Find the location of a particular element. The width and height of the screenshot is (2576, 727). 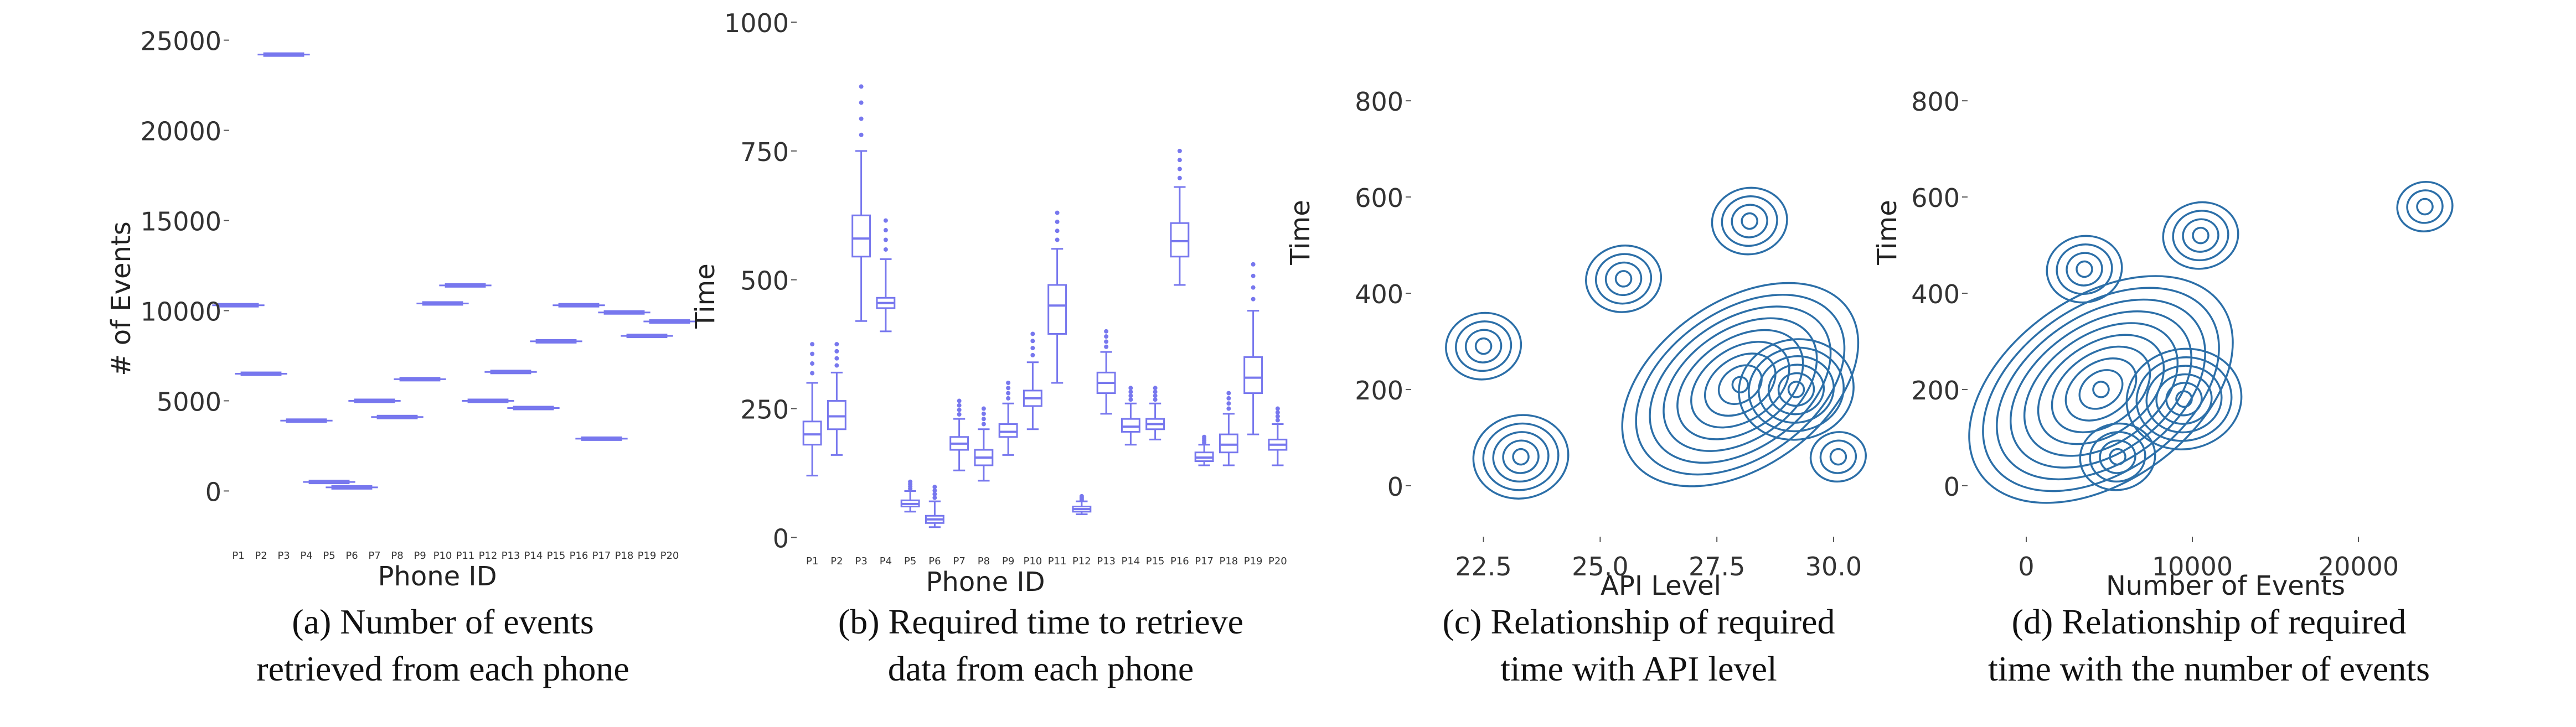

x-axis-label: API Level is located at coordinates (1661, 586).